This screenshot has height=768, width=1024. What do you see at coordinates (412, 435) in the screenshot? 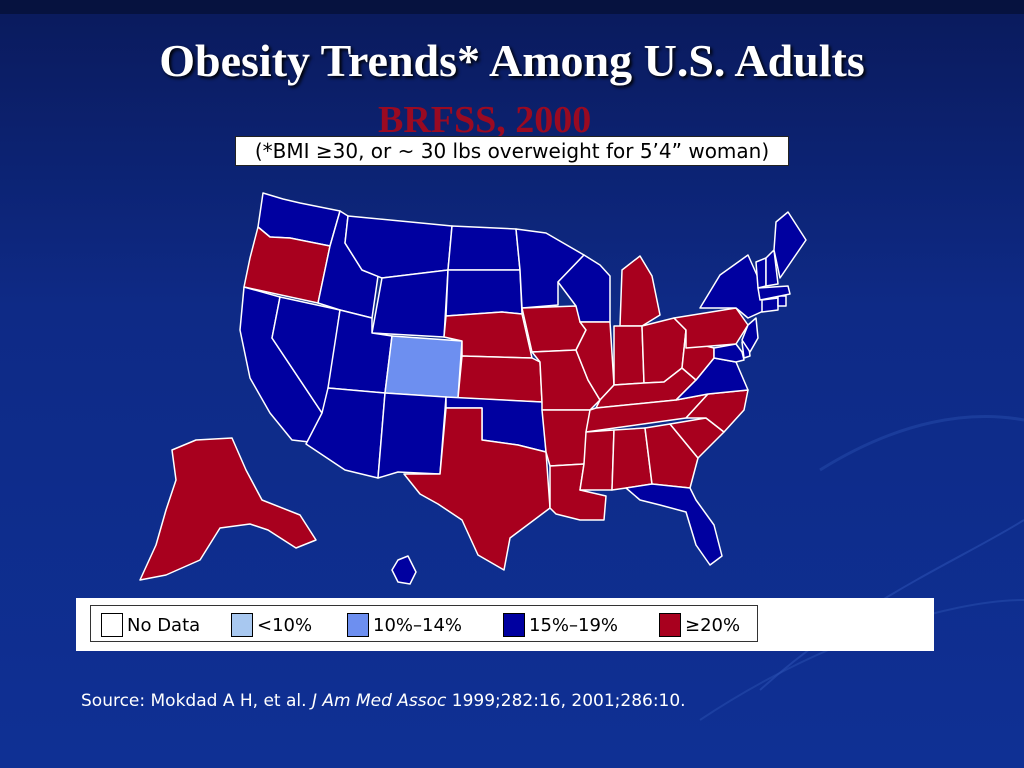
I see `state-new-mexico` at bounding box center [412, 435].